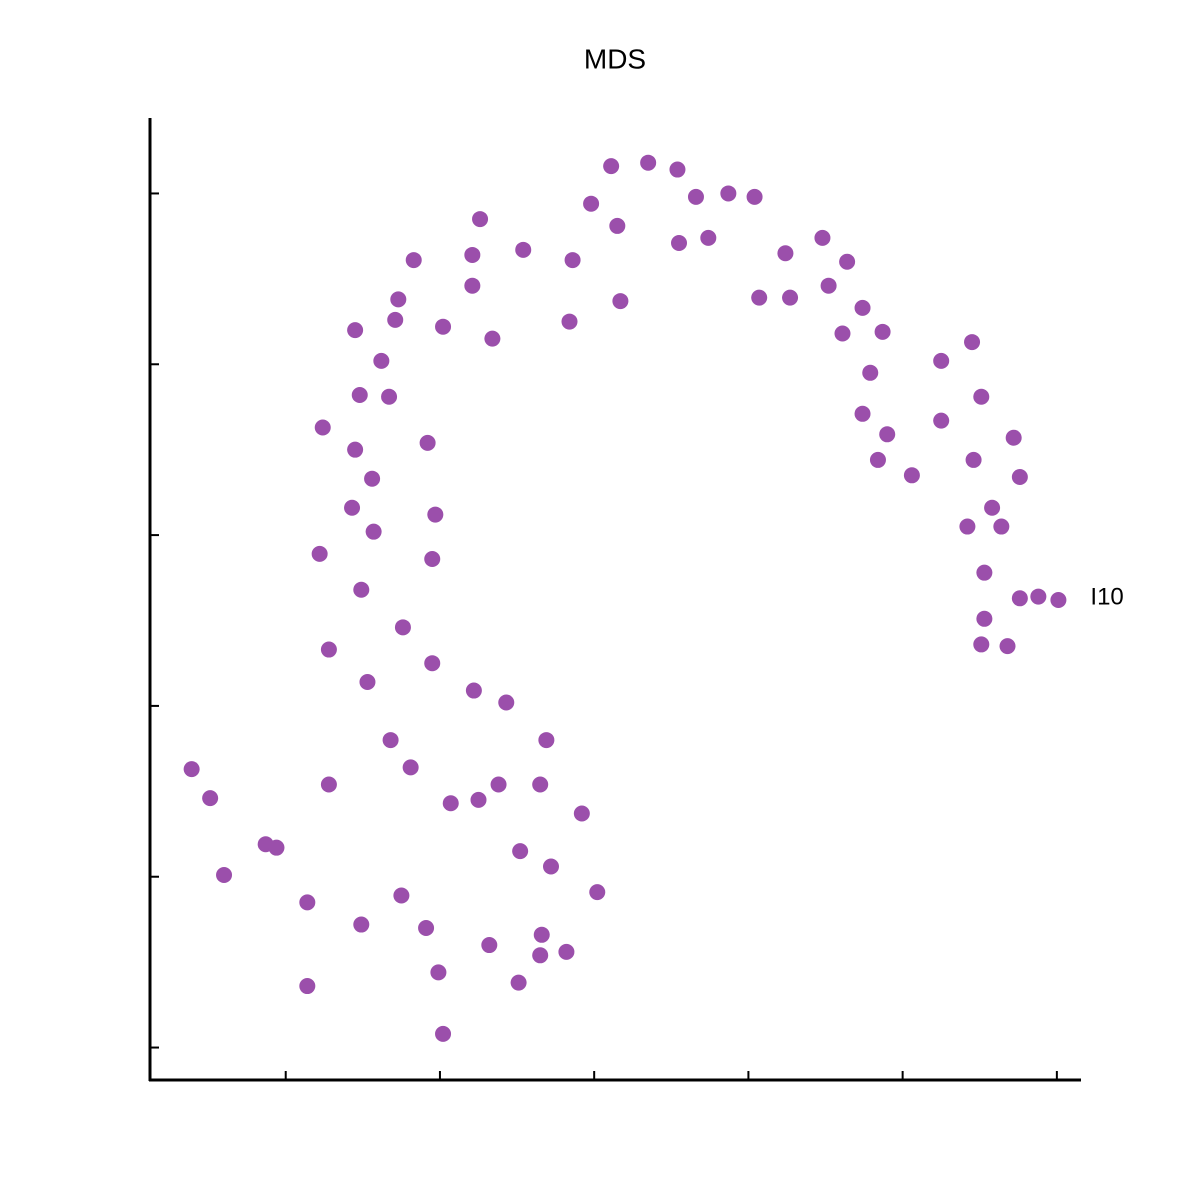 The image size is (1200, 1200). What do you see at coordinates (615, 58) in the screenshot?
I see `chart-title: MDS` at bounding box center [615, 58].